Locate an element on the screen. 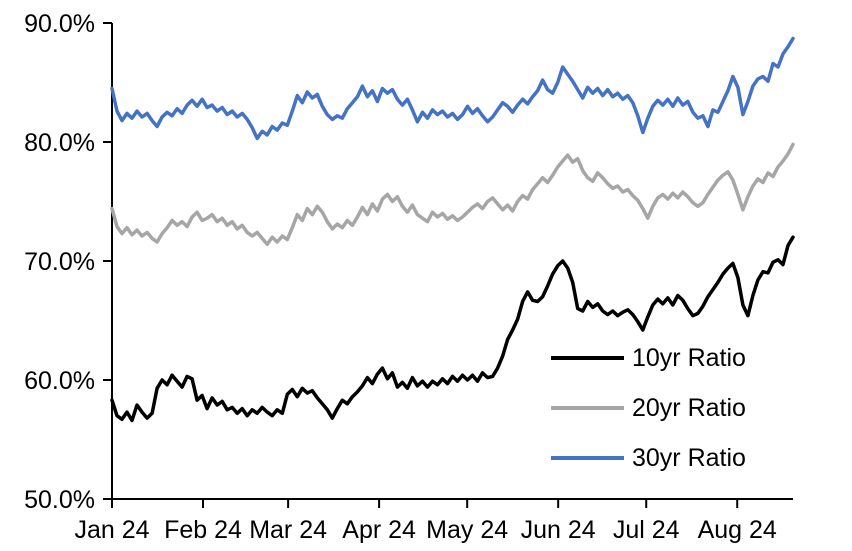  y-axis-label: 90.0% is located at coordinates (59, 24).